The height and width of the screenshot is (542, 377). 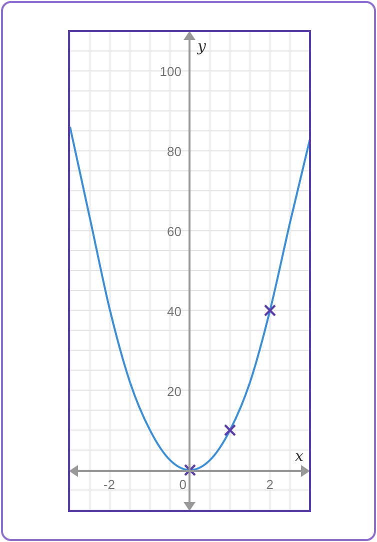 I want to click on y-tick-label: 80, so click(x=174, y=151).